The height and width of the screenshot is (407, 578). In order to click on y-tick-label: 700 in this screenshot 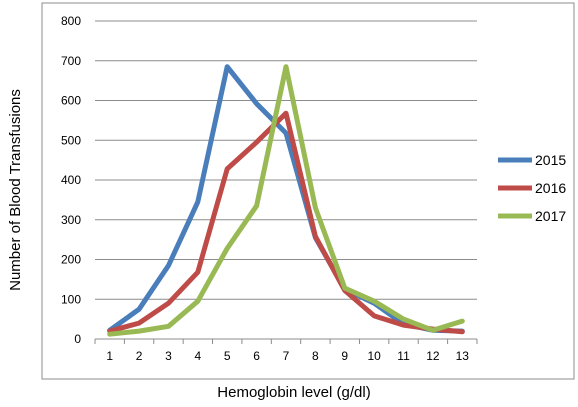, I will do `click(71, 61)`.